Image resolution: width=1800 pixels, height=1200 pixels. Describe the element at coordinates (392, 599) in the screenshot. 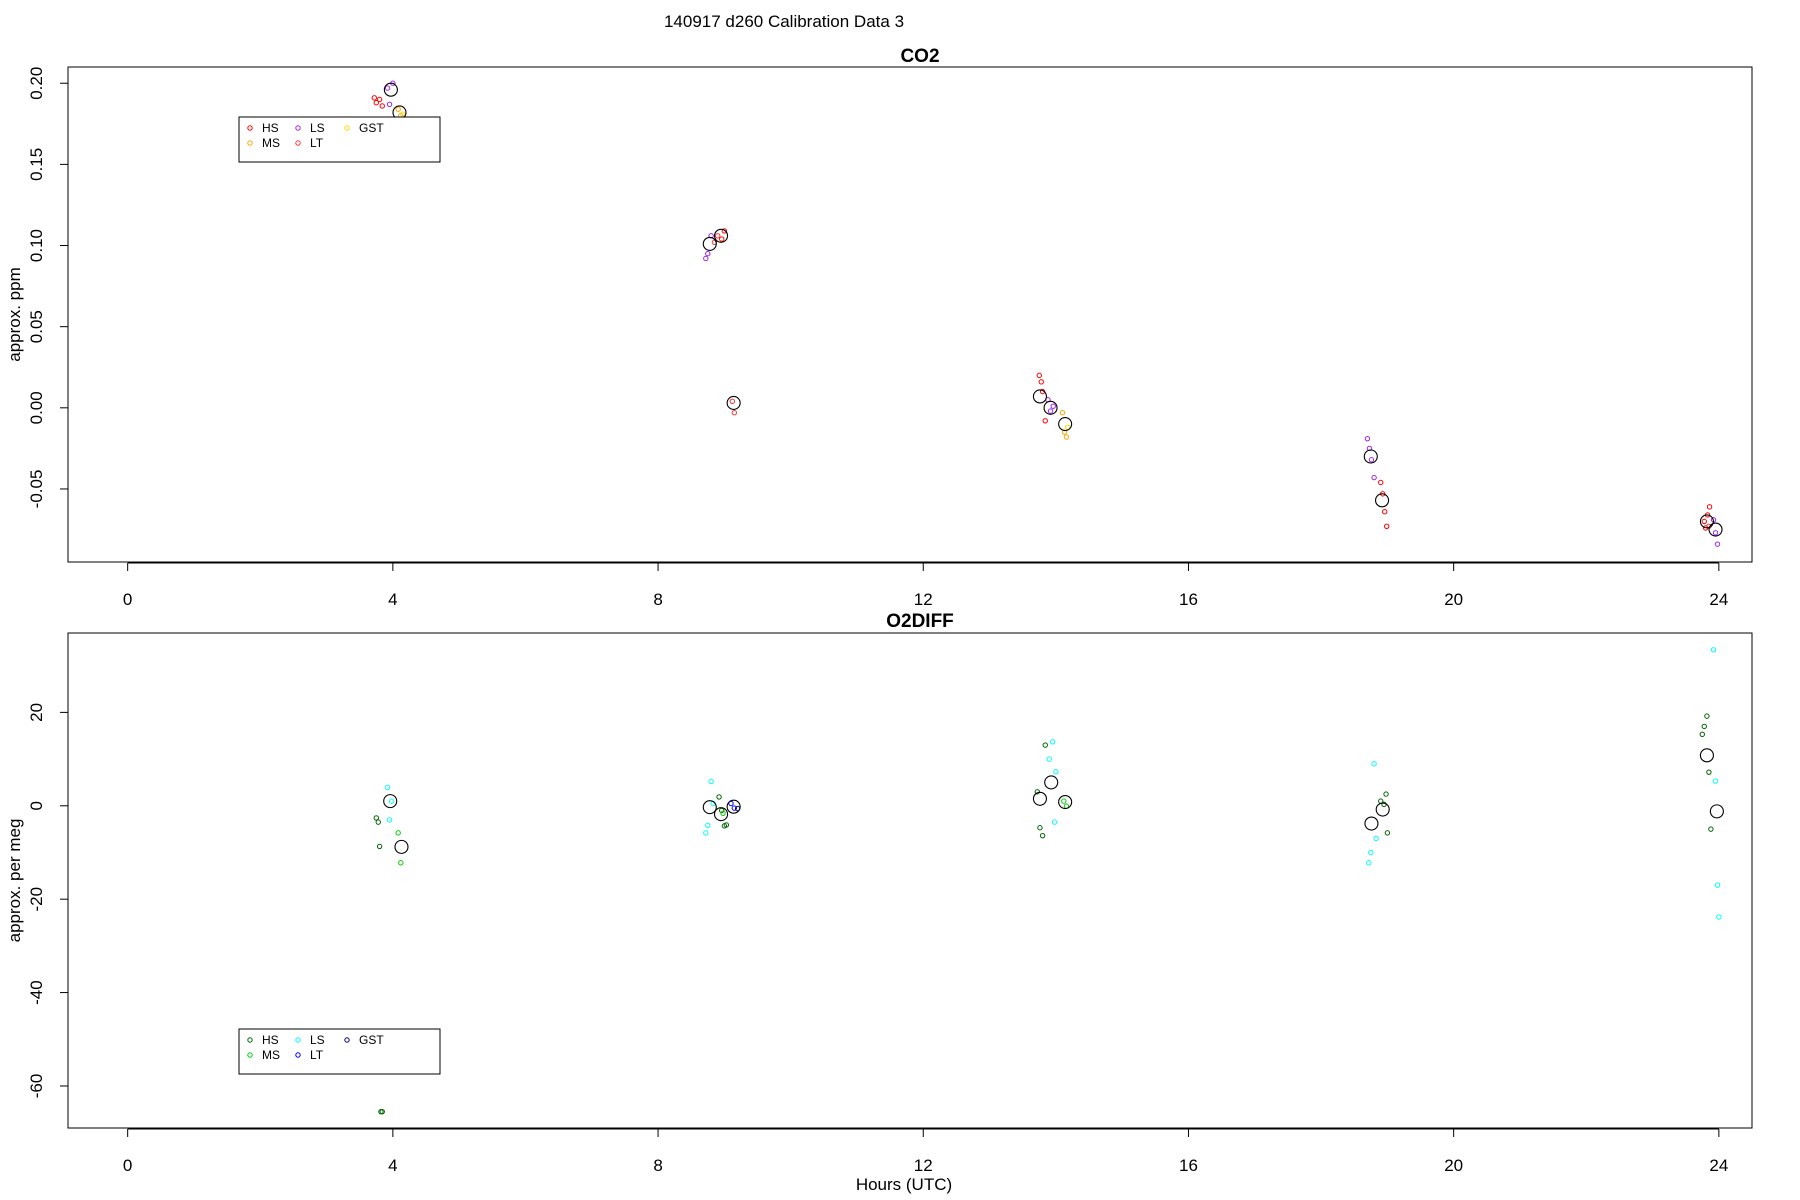

I see `x-tick-label: 4` at that location.